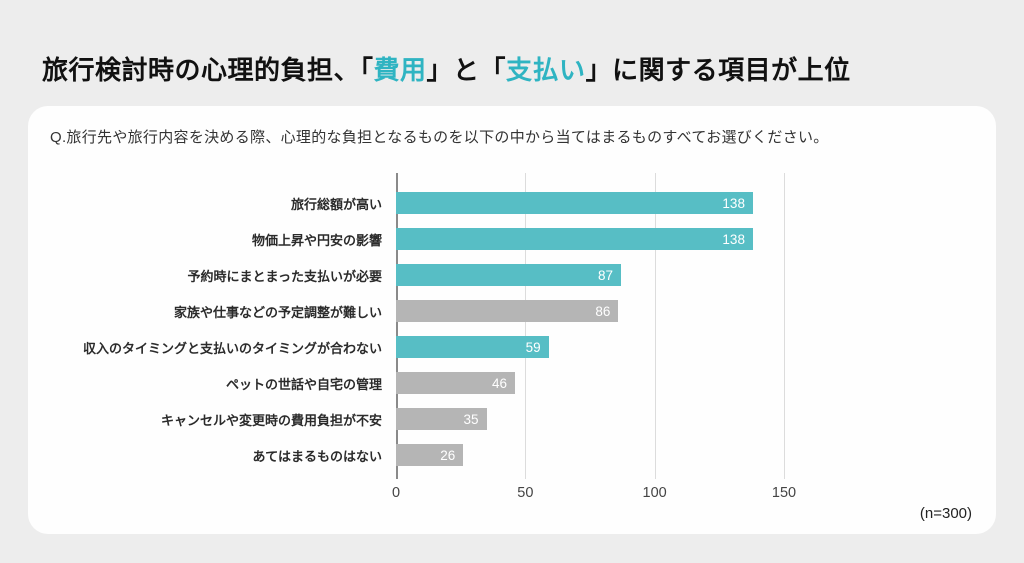  What do you see at coordinates (430, 455) in the screenshot?
I see `bar: 26` at bounding box center [430, 455].